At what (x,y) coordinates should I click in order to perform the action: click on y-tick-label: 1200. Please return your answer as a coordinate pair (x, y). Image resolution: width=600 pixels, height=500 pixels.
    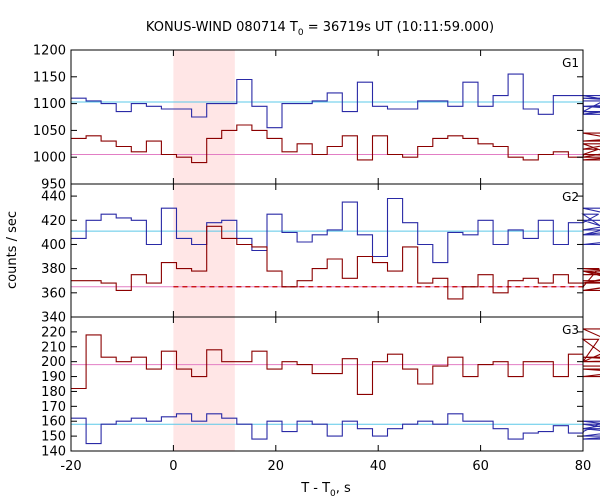
    Looking at the image, I should click on (49, 51).